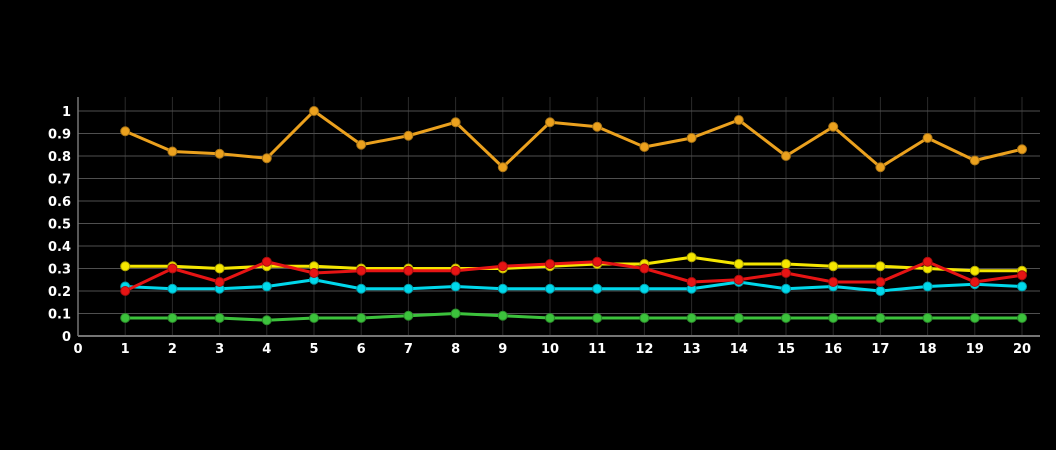 The height and width of the screenshot is (450, 1056). I want to click on y-tick-label: 0.5, so click(59, 225).